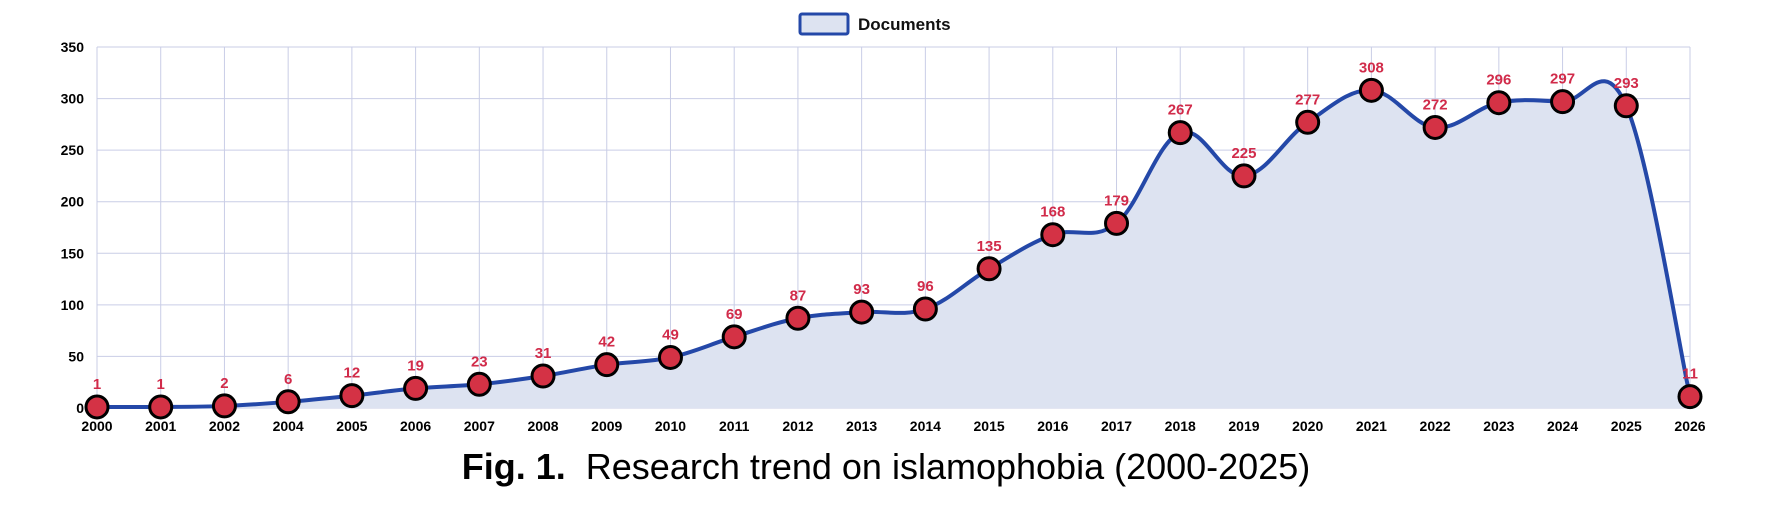 The width and height of the screenshot is (1772, 524). What do you see at coordinates (1562, 79) in the screenshot?
I see `data-label: 297` at bounding box center [1562, 79].